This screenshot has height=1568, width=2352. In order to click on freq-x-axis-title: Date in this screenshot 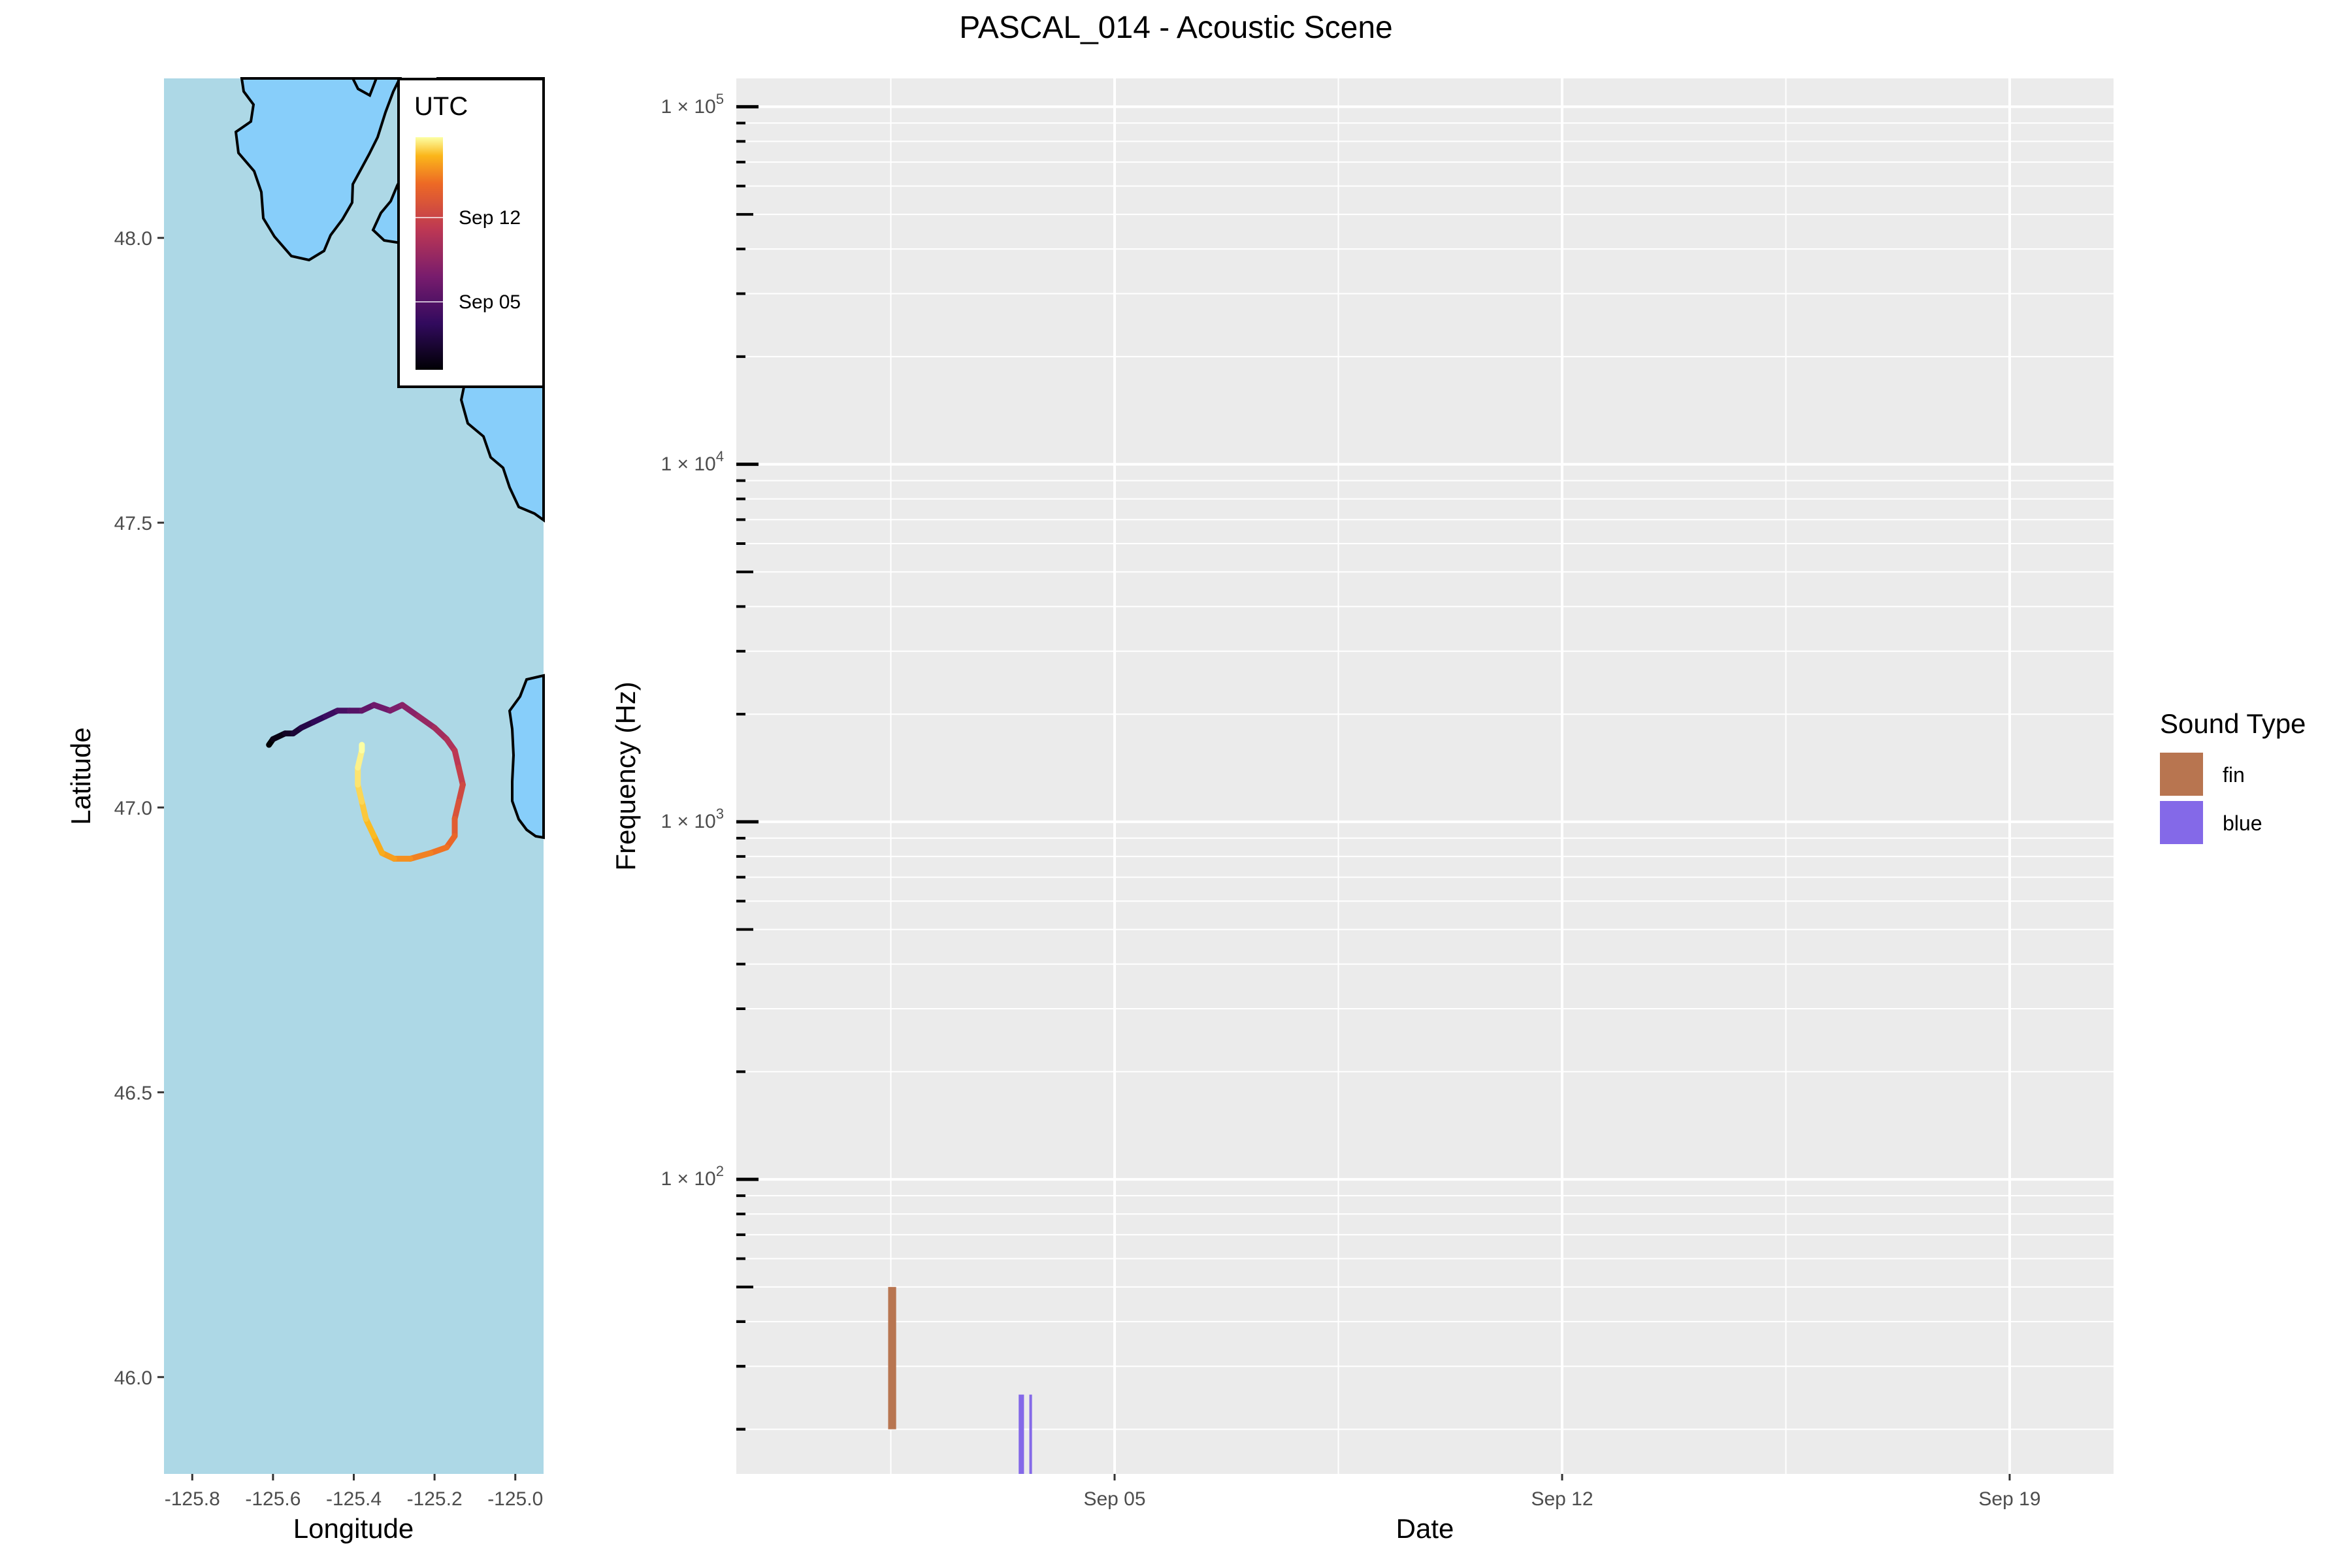, I will do `click(1425, 1528)`.